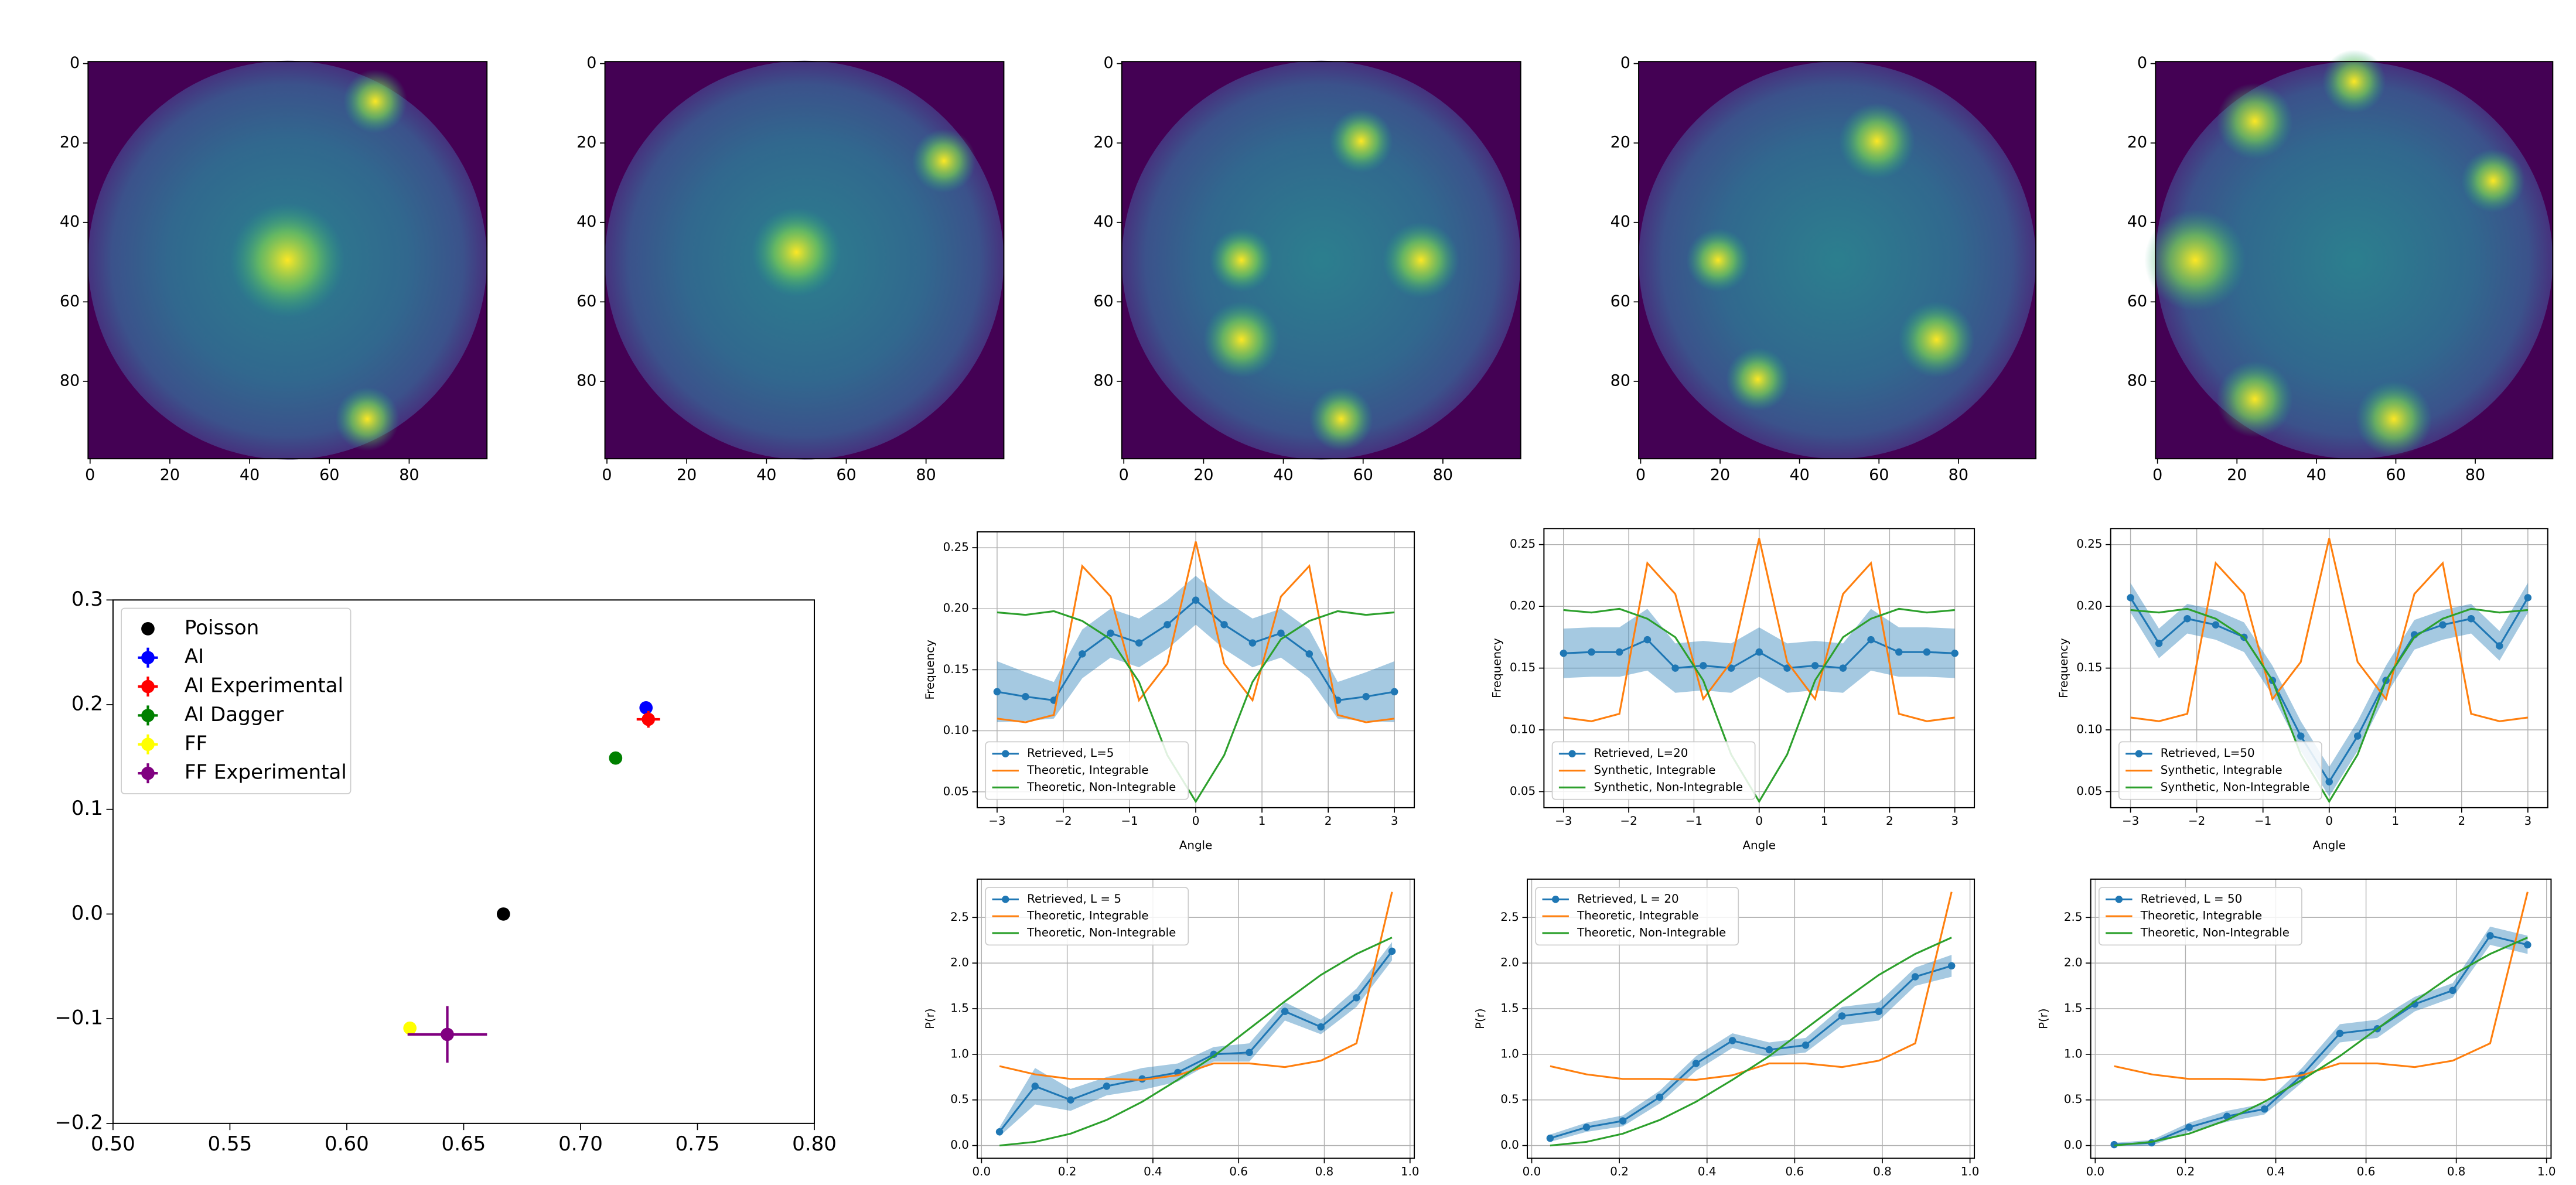  I want to click on y-tick-label: 0.3, so click(87, 599).